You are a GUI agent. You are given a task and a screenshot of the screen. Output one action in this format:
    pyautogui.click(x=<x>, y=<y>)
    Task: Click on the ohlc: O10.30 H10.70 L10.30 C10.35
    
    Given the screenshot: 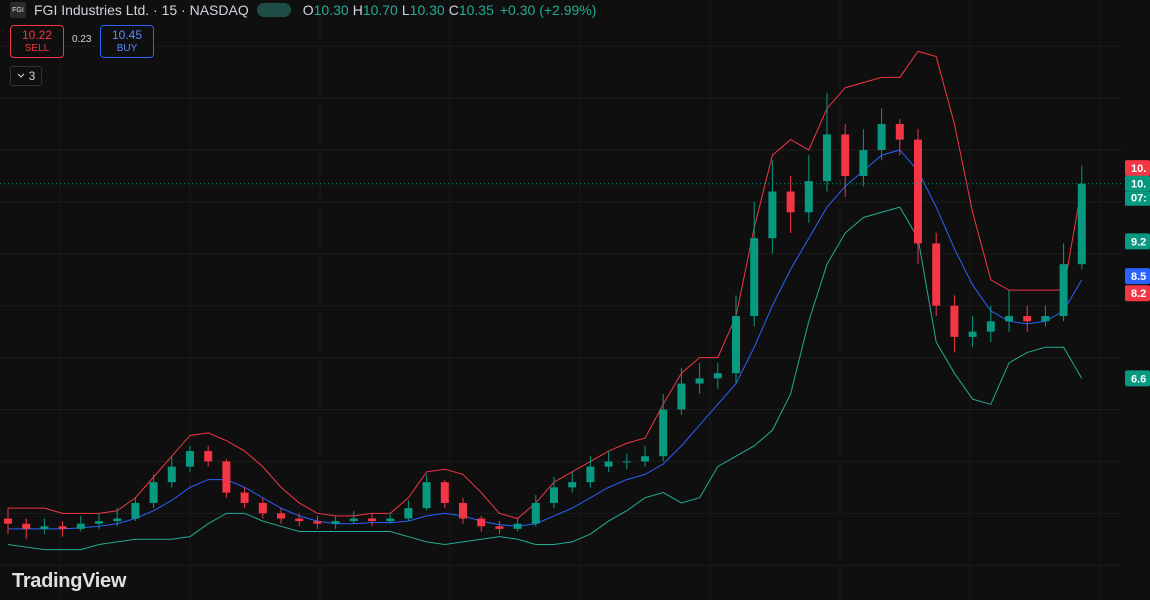 What is the action you would take?
    pyautogui.click(x=396, y=10)
    